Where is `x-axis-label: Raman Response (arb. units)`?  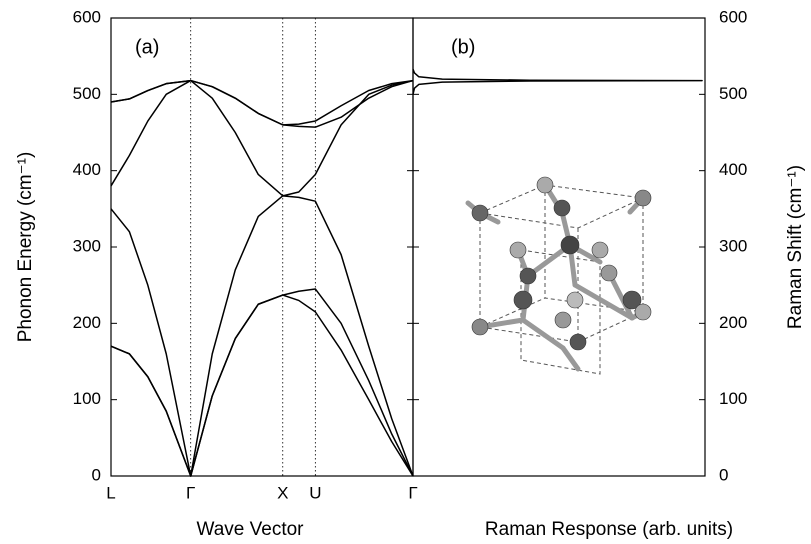
x-axis-label: Raman Response (arb. units) is located at coordinates (609, 529).